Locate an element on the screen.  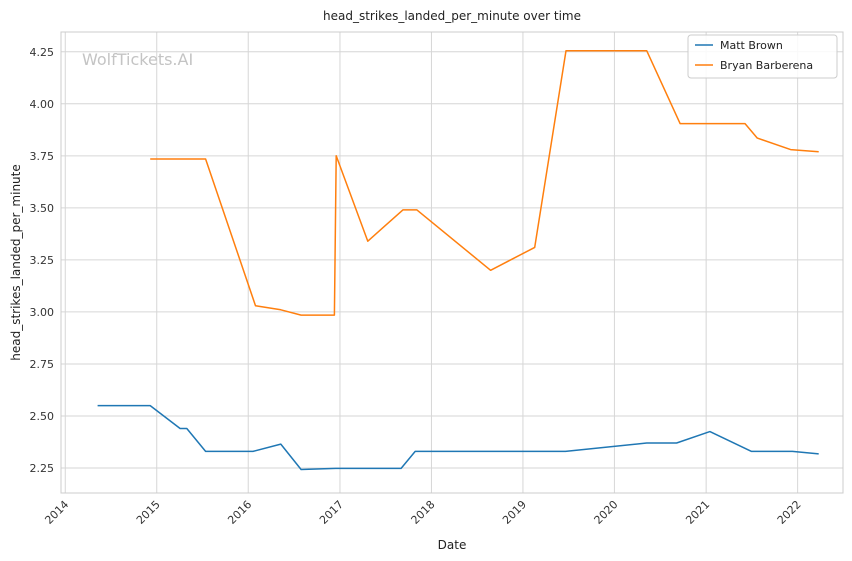
legend-box is located at coordinates (762, 56).